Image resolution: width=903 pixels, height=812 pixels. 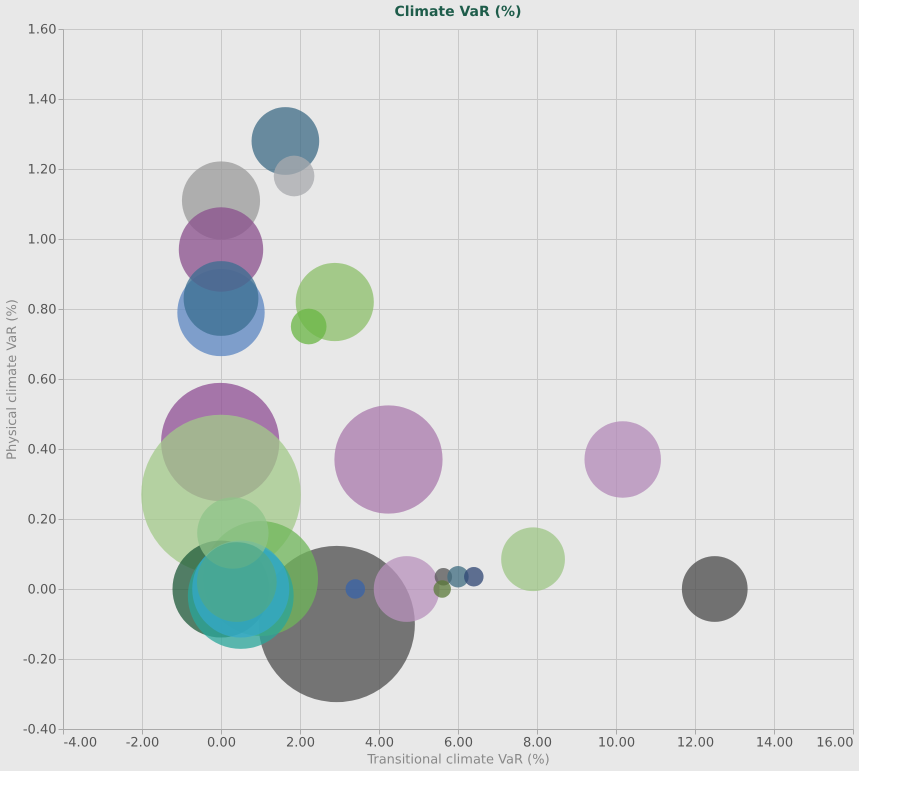 What do you see at coordinates (458, 743) in the screenshot?
I see `x-tick-label: 6.00` at bounding box center [458, 743].